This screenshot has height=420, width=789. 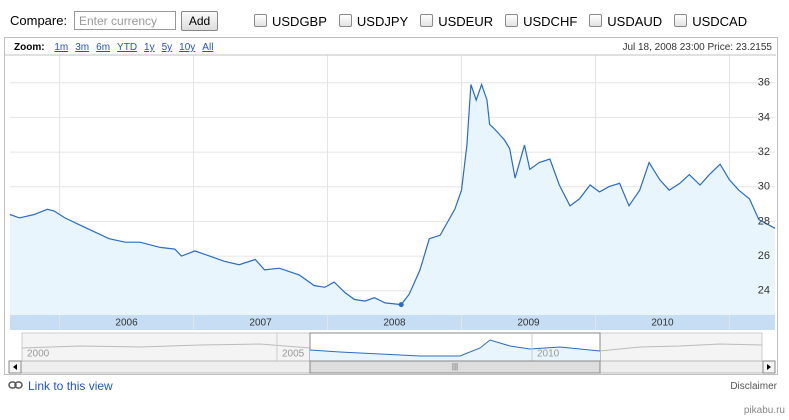 What do you see at coordinates (299, 21) in the screenshot?
I see `currency-label: USDGBP` at bounding box center [299, 21].